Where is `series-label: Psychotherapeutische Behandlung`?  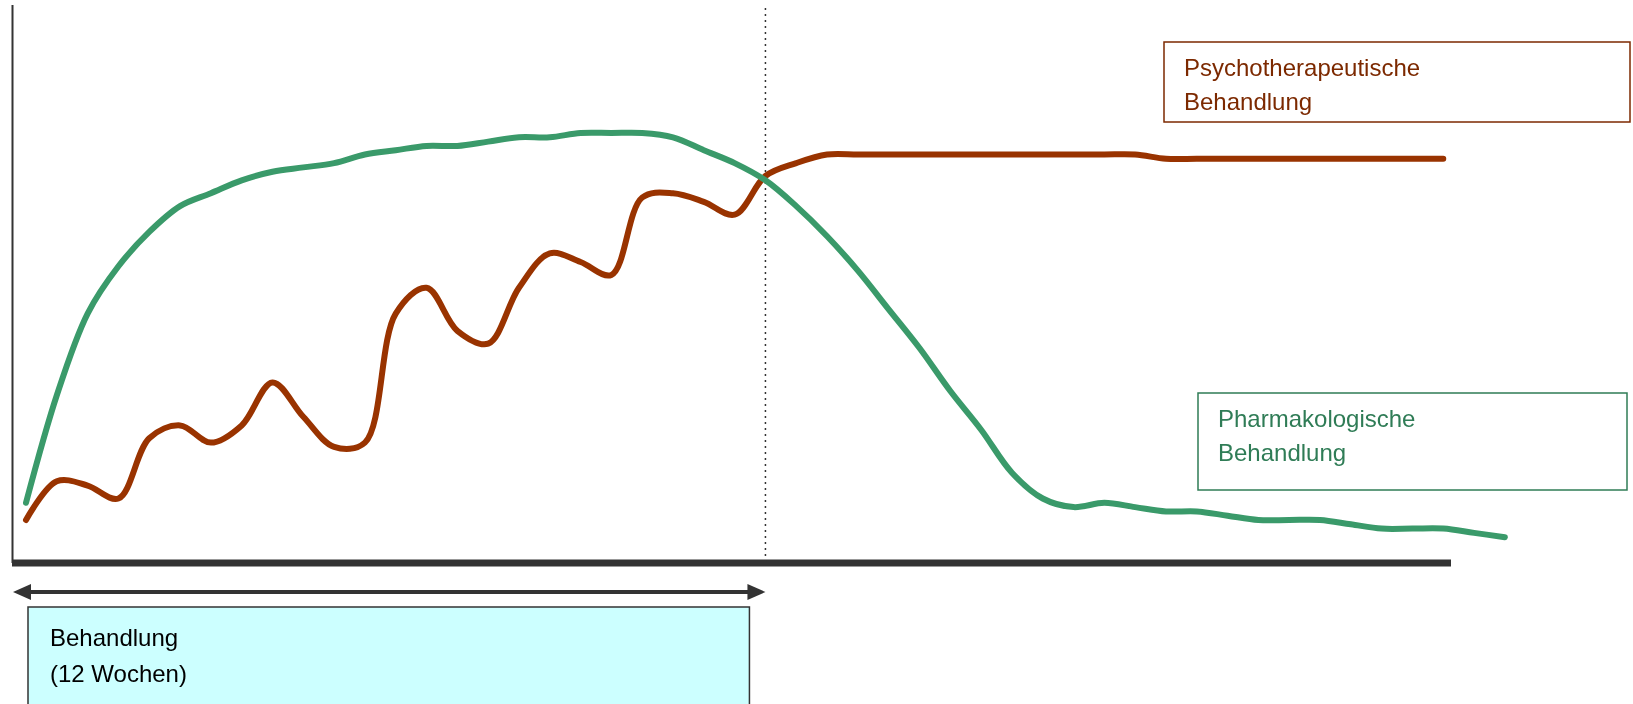
series-label: Psychotherapeutische Behandlung is located at coordinates (1302, 84).